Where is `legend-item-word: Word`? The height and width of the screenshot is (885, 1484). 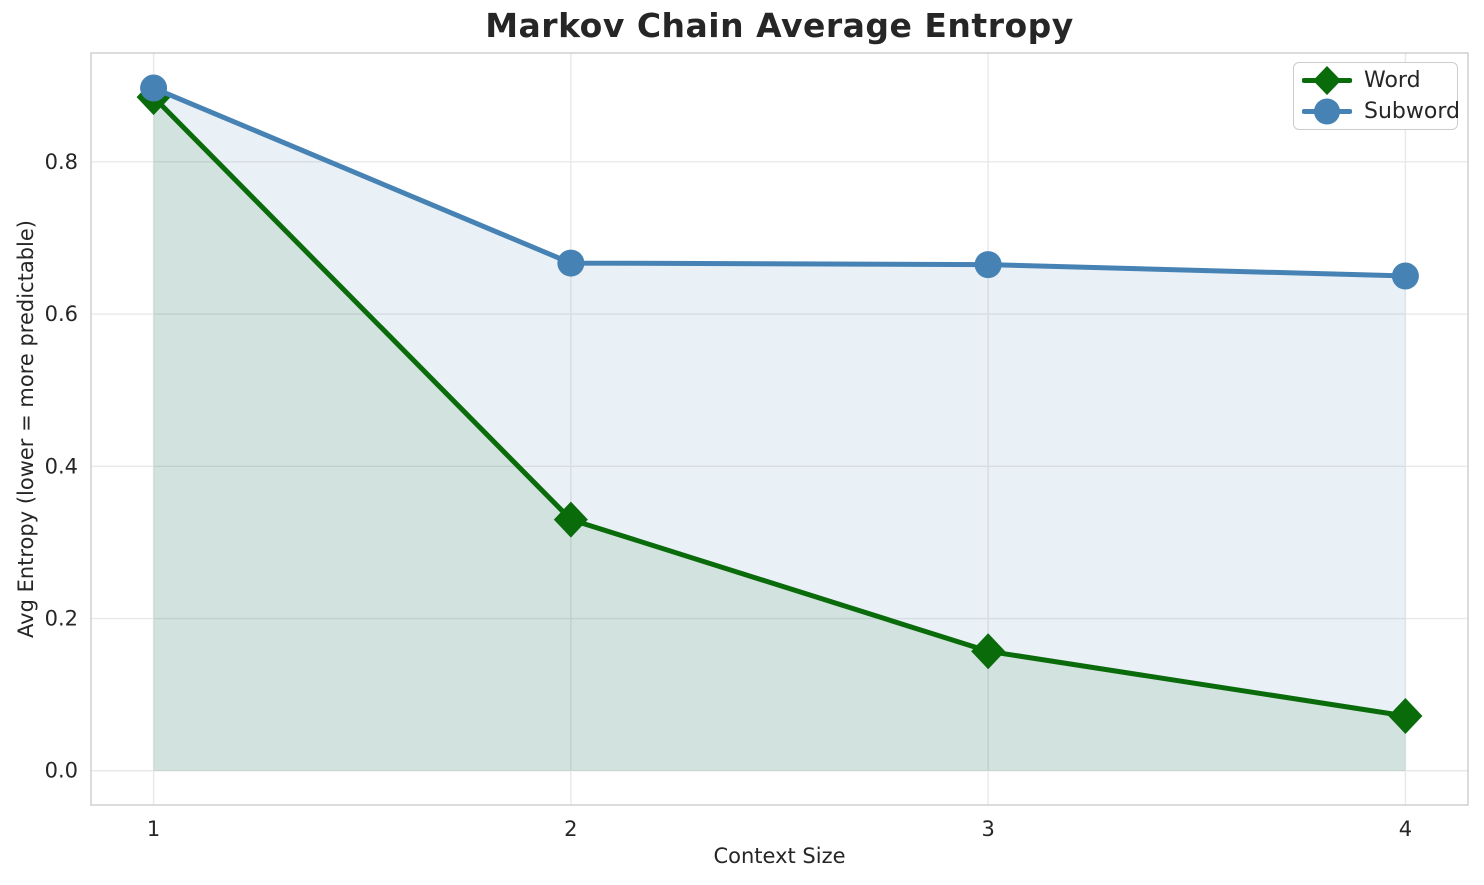 legend-item-word: Word is located at coordinates (1376, 80).